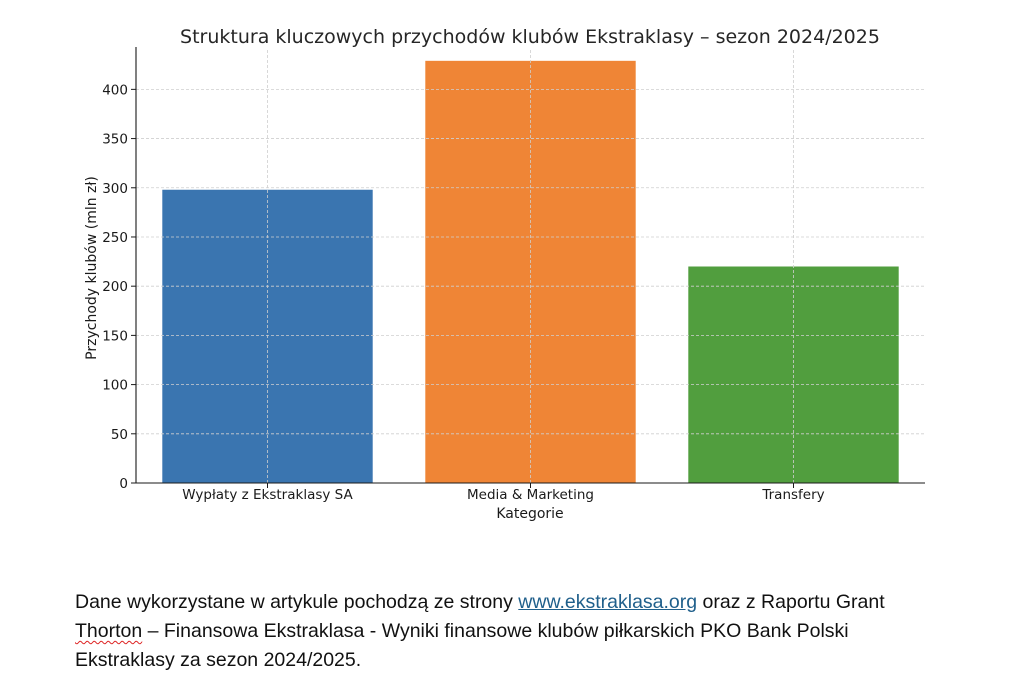 The height and width of the screenshot is (691, 1024). Describe the element at coordinates (115, 336) in the screenshot. I see `y-tick-label: 150` at that location.